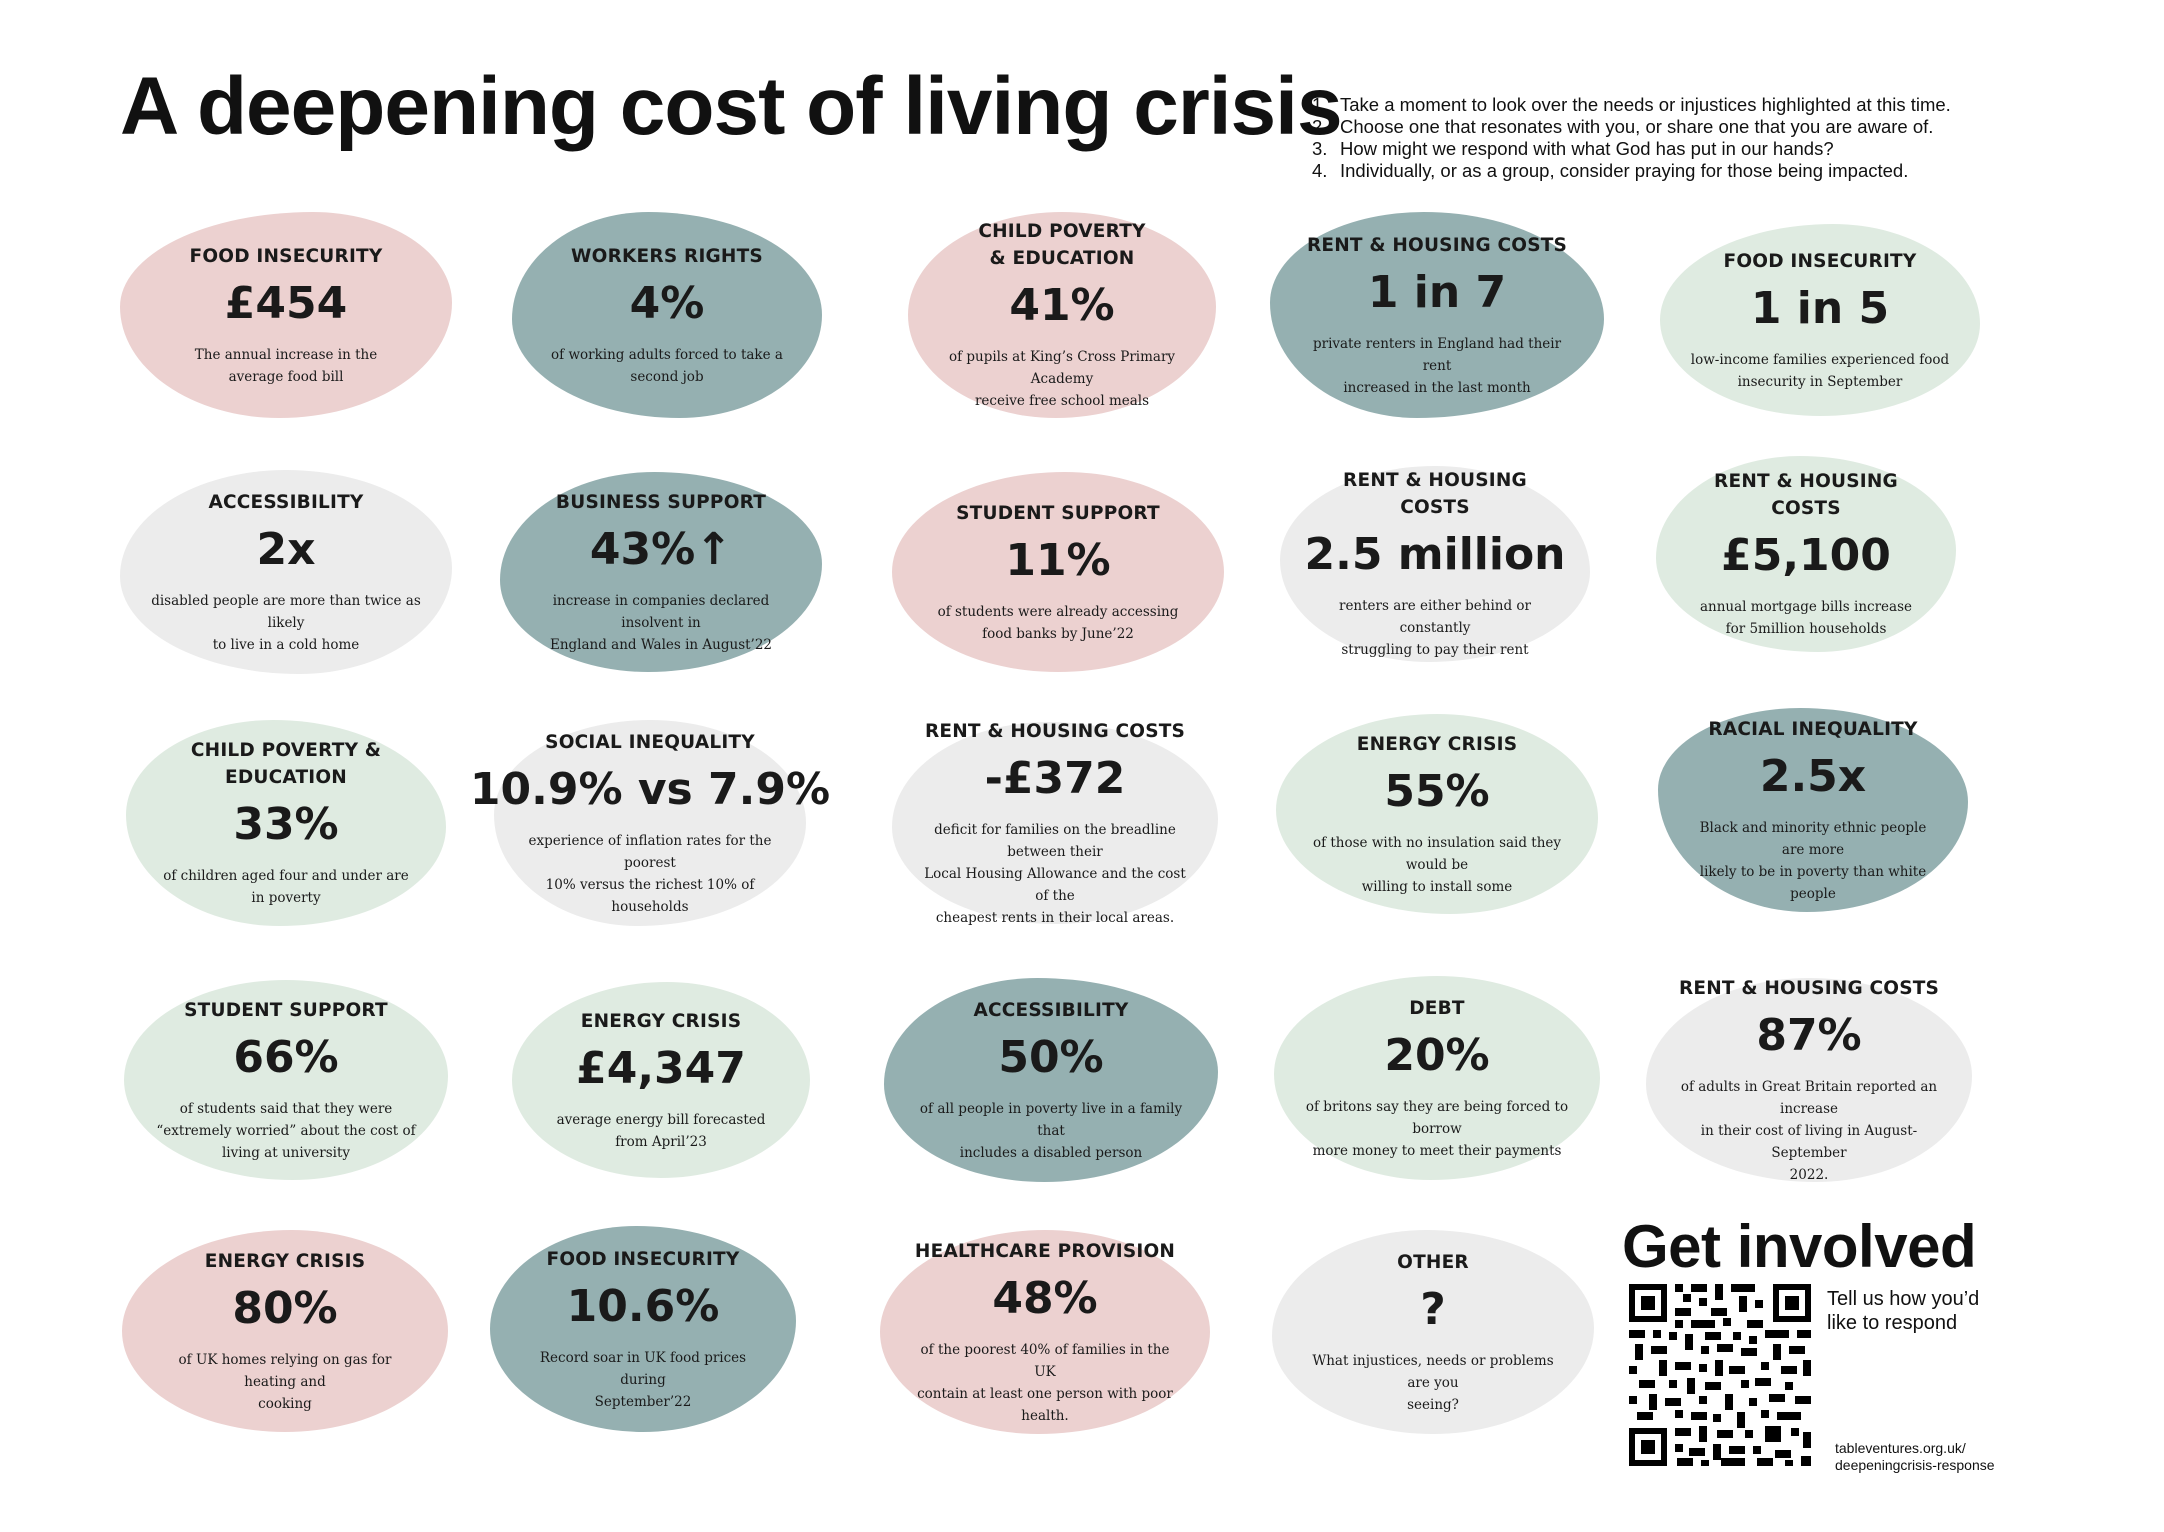 Image resolution: width=2164 pixels, height=1532 pixels. I want to click on card-stat: 50%, so click(1051, 1057).